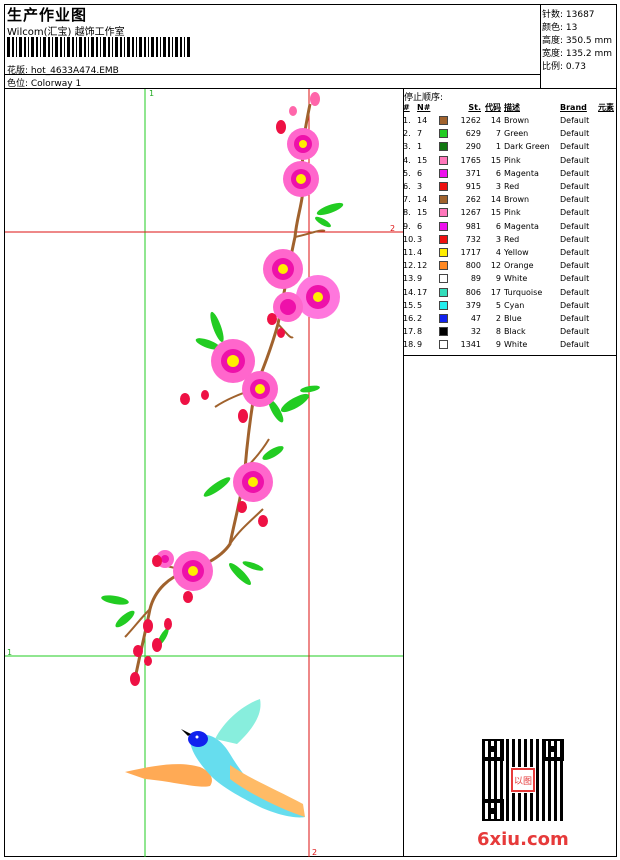  I want to click on row-needle: 2, so click(420, 318).